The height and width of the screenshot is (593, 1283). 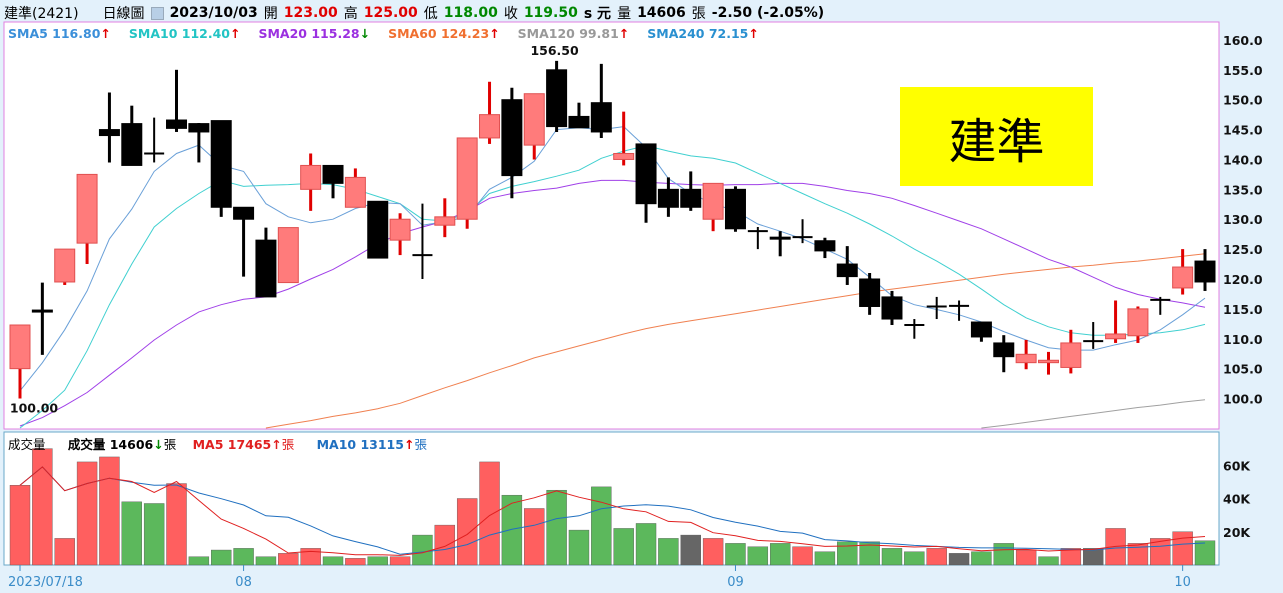 What do you see at coordinates (661, 13) in the screenshot?
I see `volume-value: 14606` at bounding box center [661, 13].